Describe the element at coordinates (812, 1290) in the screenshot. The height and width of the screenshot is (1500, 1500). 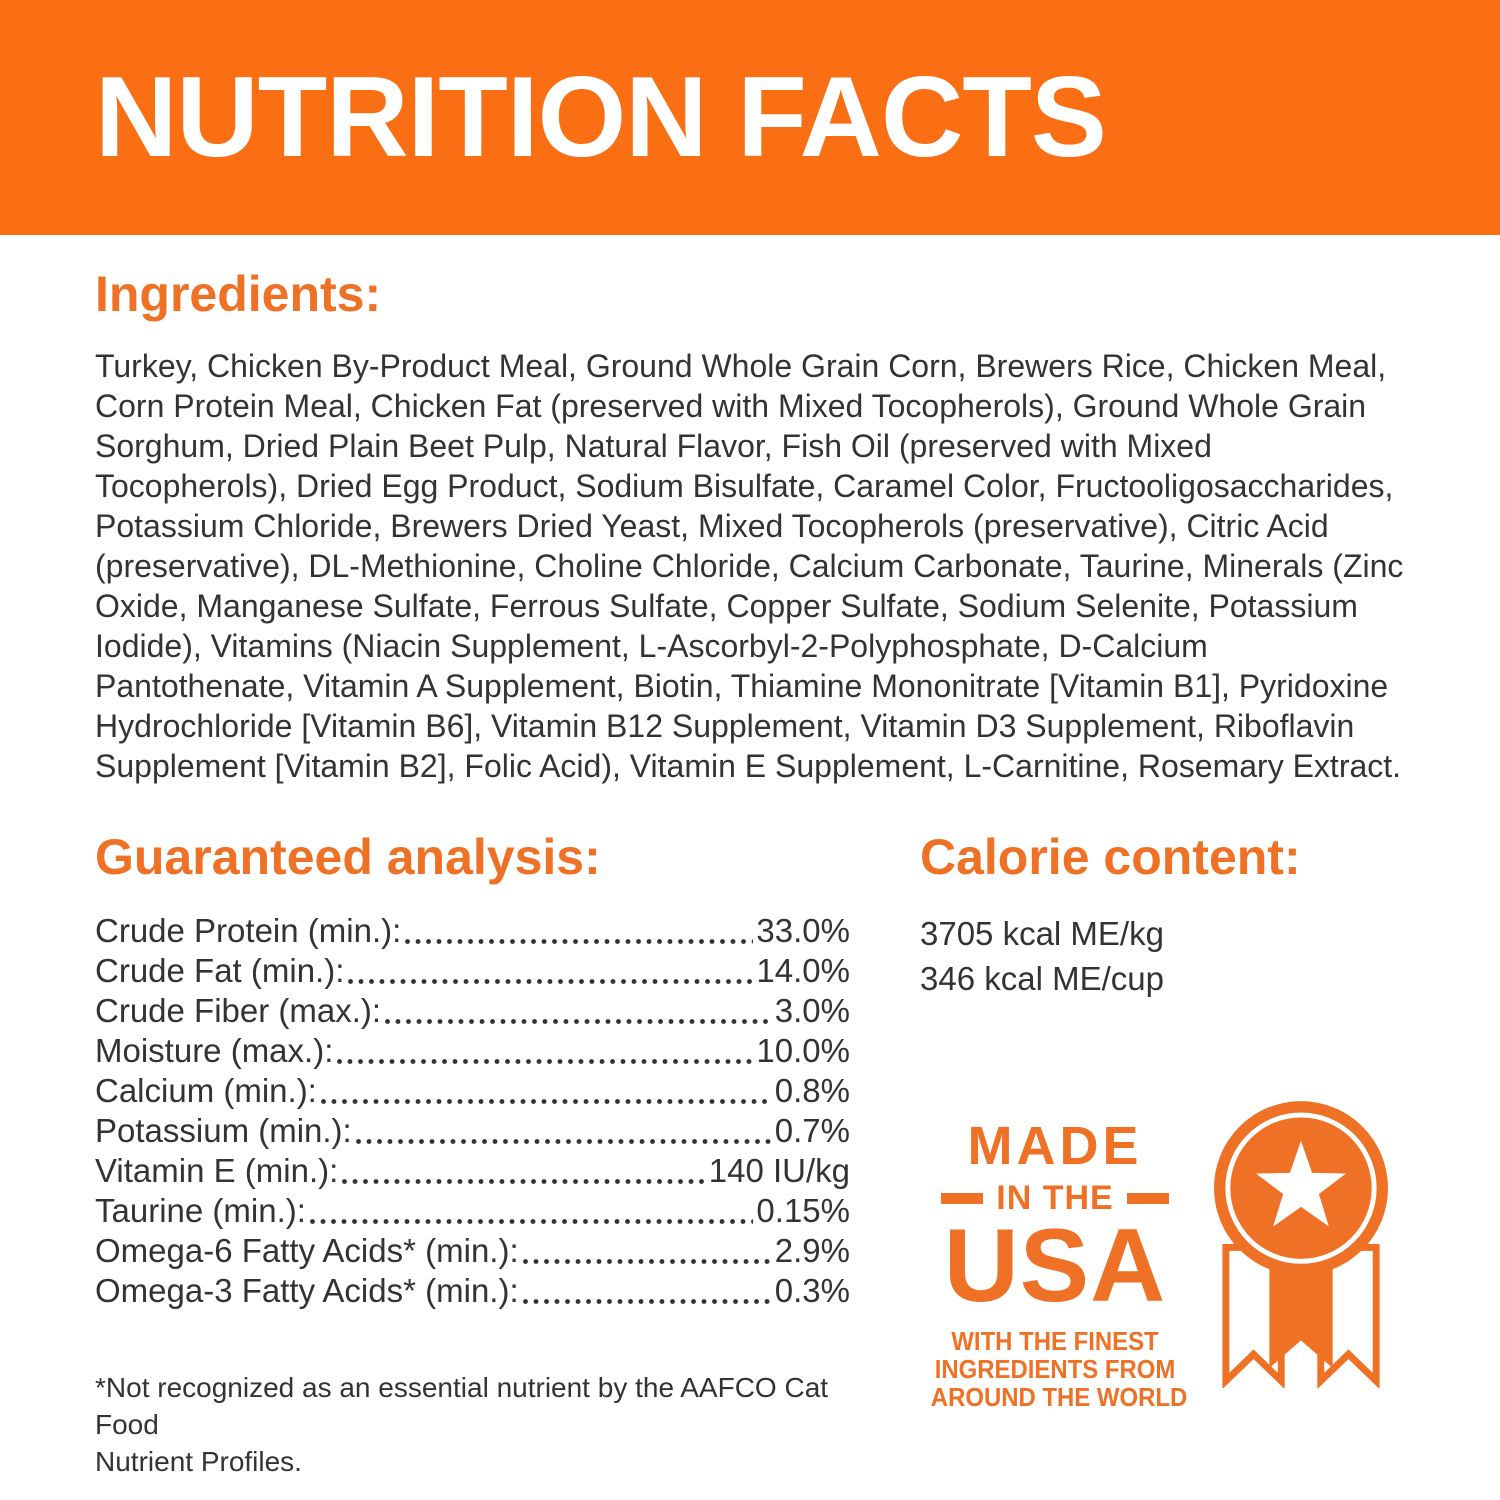
I see `analysis-value: 0.3%` at that location.